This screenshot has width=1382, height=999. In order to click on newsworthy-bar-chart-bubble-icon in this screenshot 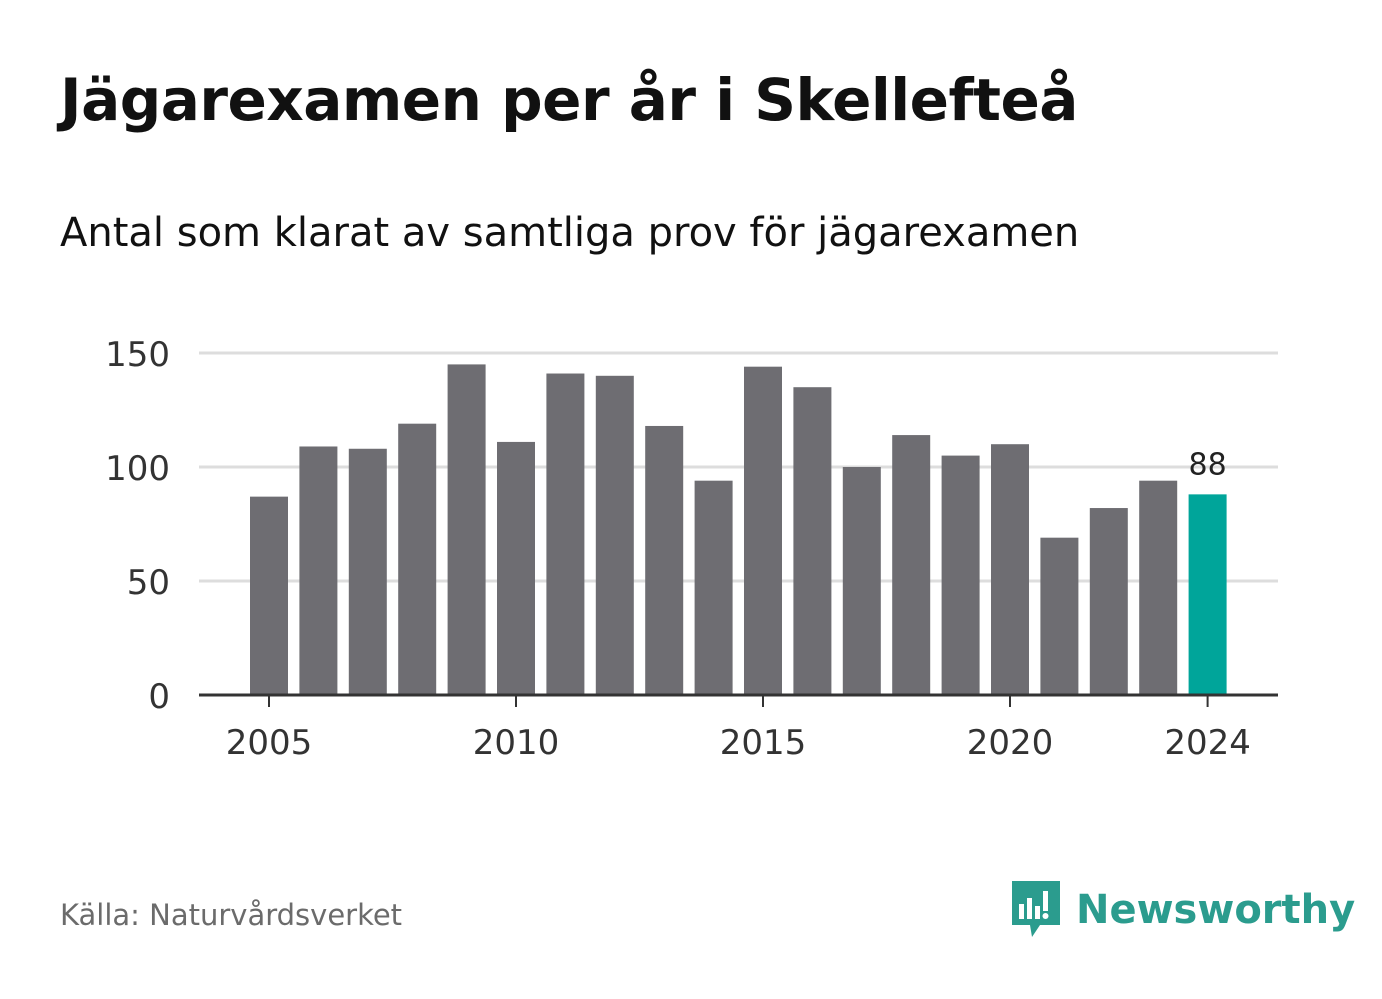, I will do `click(1036, 909)`.